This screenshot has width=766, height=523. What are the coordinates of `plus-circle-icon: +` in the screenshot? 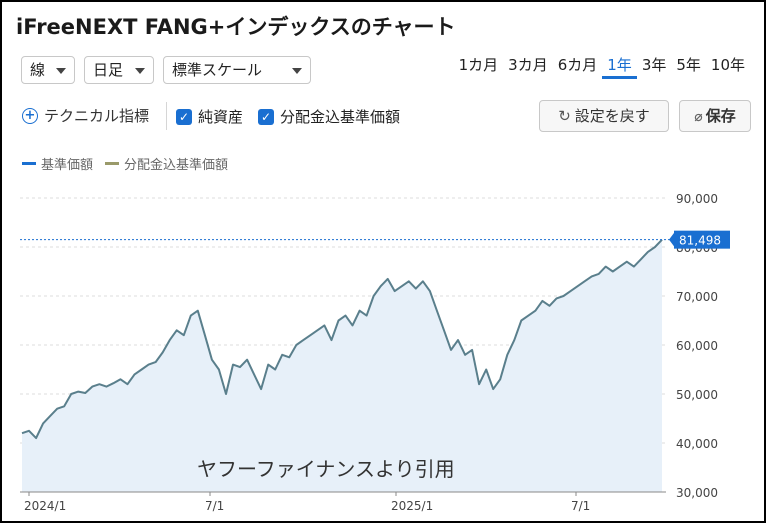 It's located at (30, 115).